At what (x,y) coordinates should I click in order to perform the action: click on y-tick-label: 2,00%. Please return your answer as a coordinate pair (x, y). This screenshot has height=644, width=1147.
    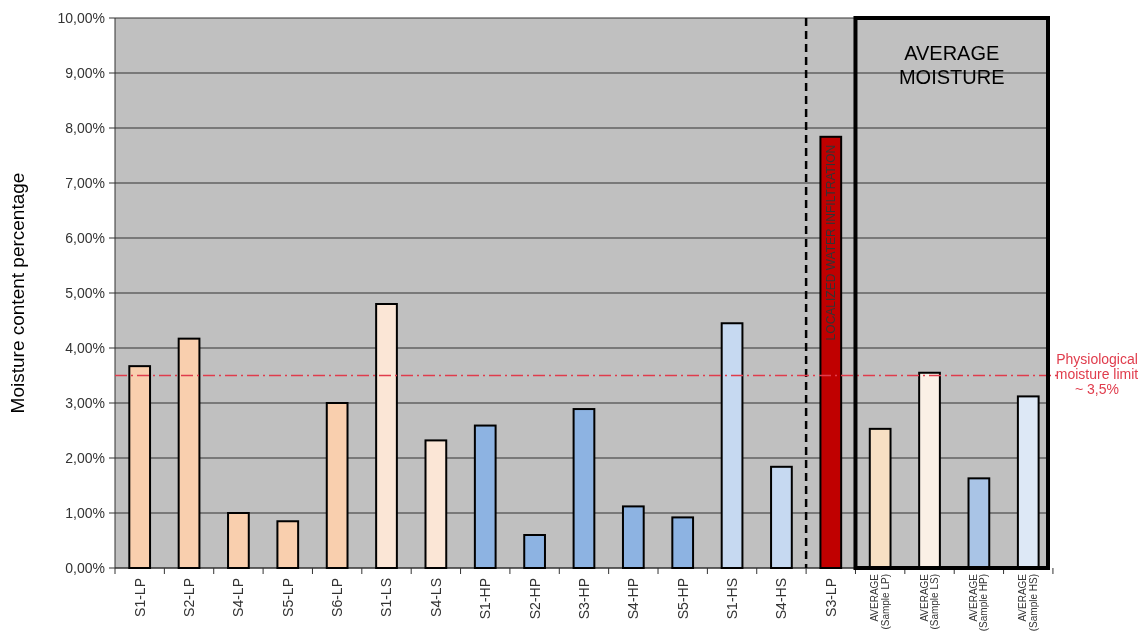
    Looking at the image, I should click on (85, 457).